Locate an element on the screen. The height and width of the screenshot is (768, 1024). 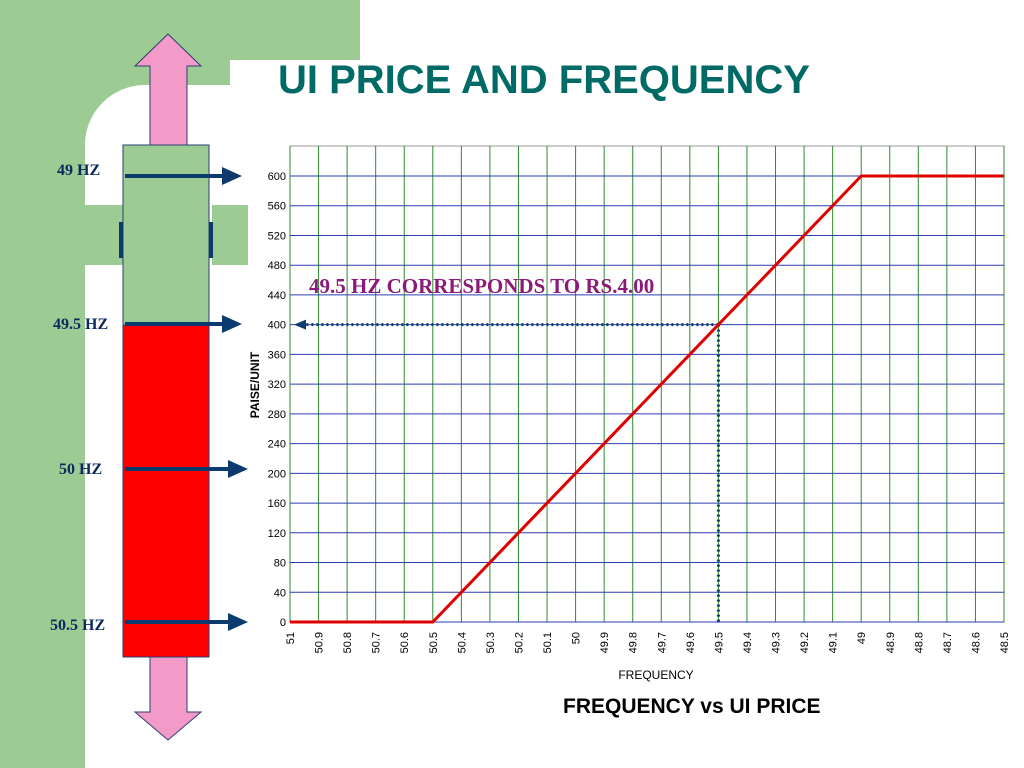
green-tab-left is located at coordinates (105, 235).